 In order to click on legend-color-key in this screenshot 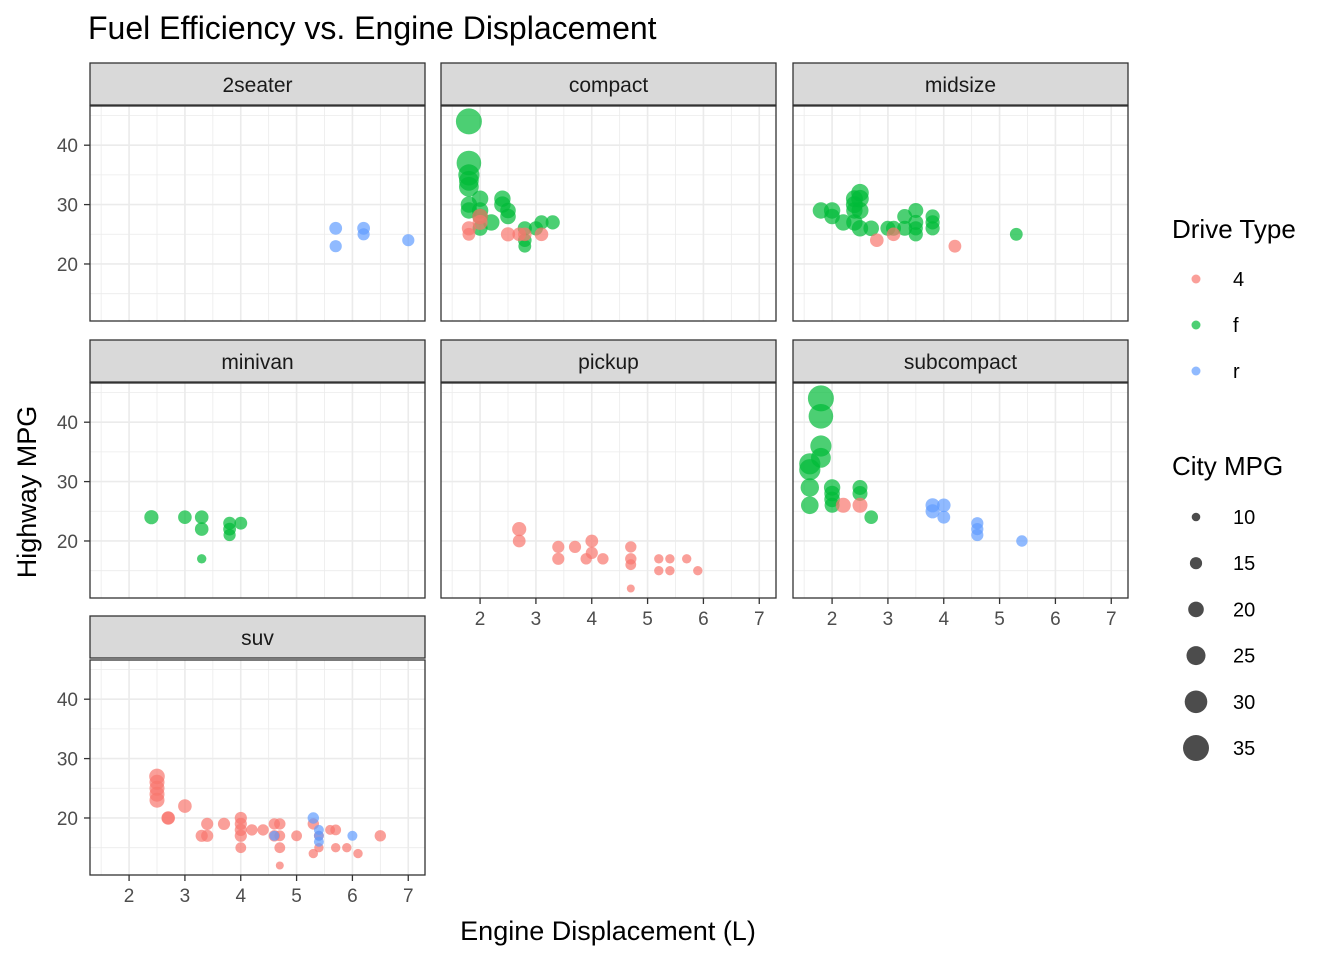, I will do `click(1196, 371)`.